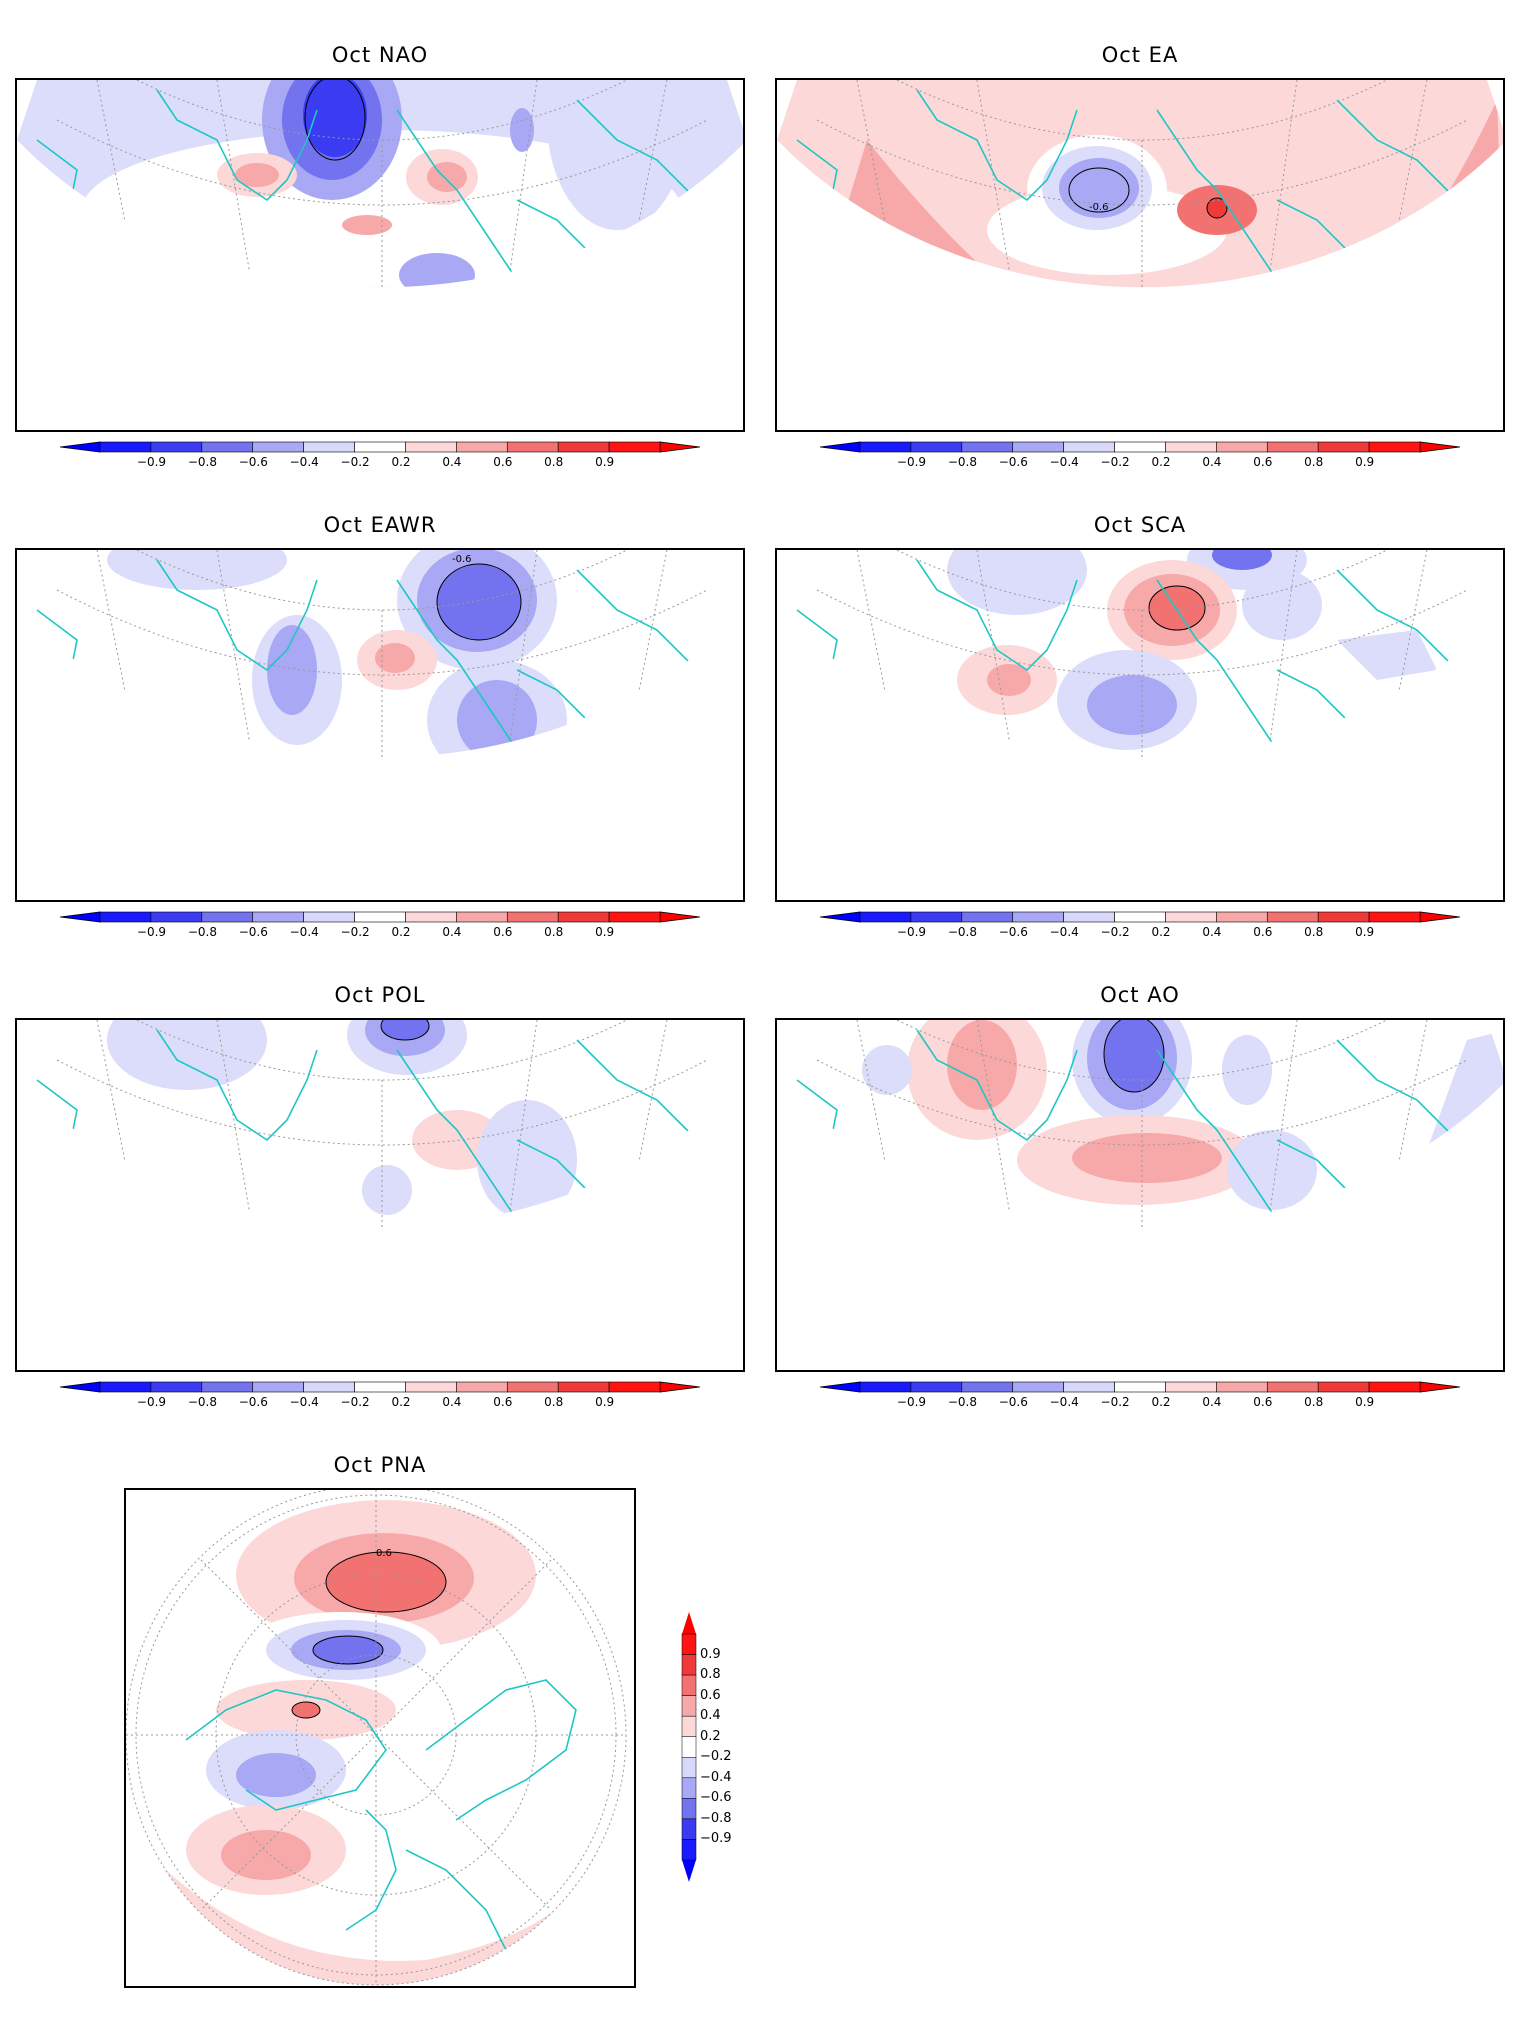  What do you see at coordinates (380, 725) in the screenshot?
I see `map-eawr: -0.6` at bounding box center [380, 725].